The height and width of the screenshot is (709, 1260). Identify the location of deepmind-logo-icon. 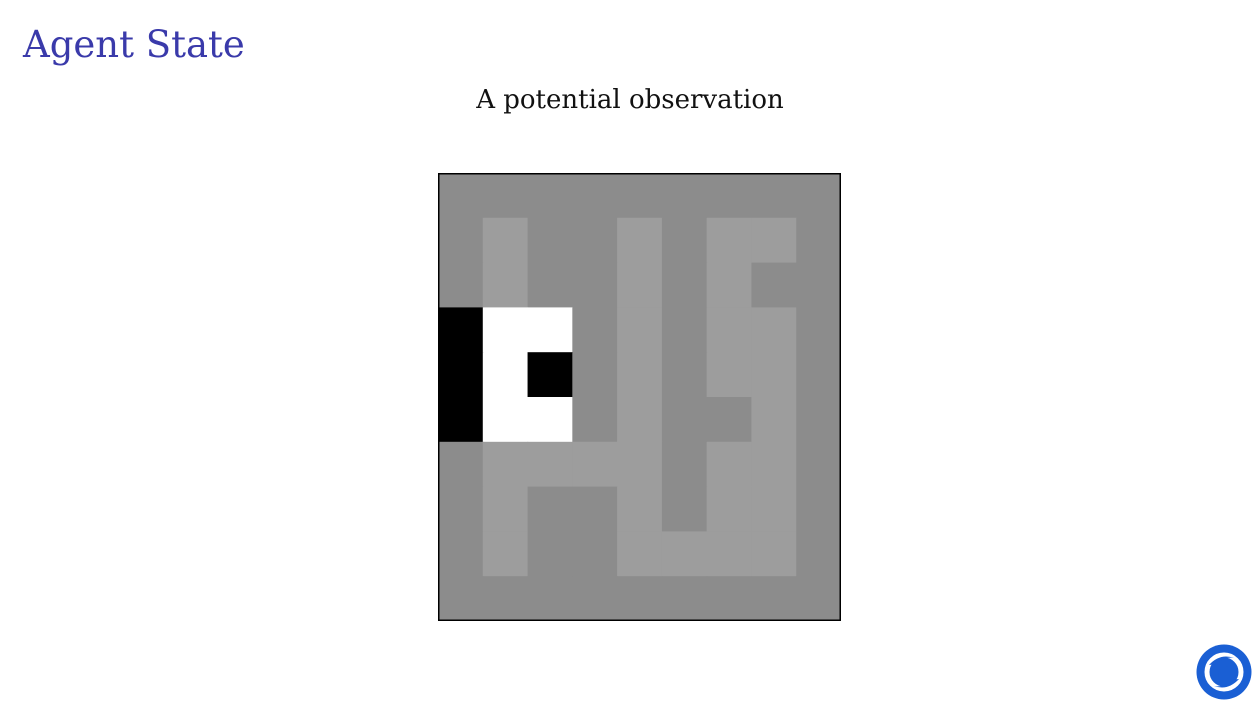
(1224, 672).